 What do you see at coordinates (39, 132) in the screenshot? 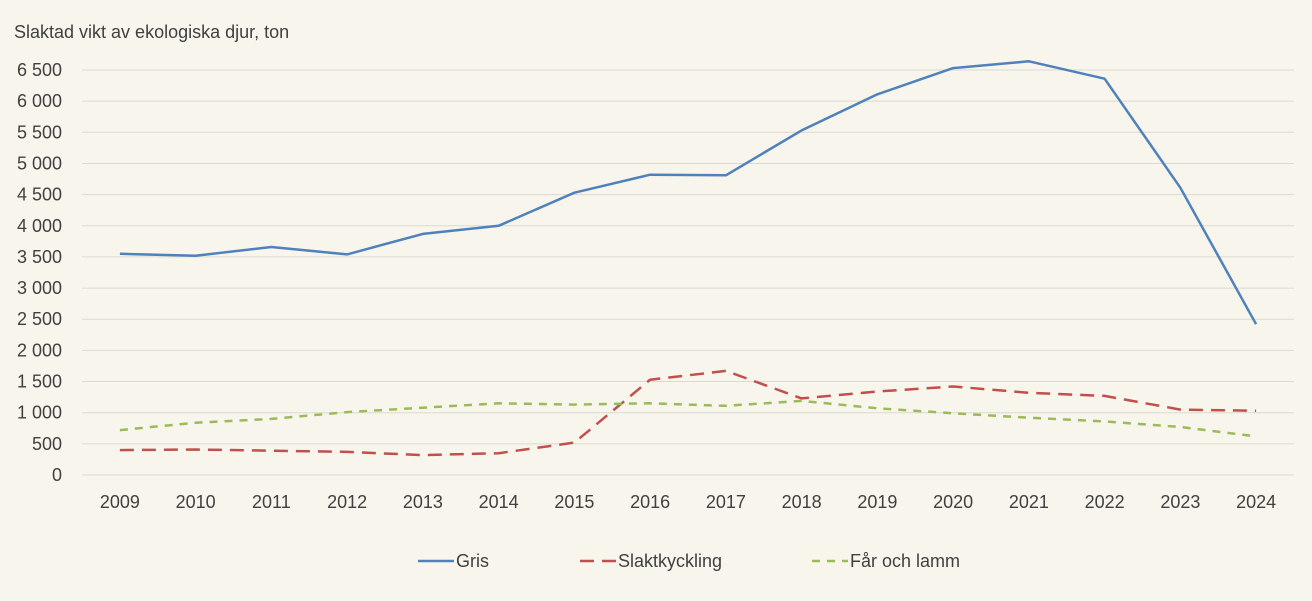
I see `y-tick-label: 5 500` at bounding box center [39, 132].